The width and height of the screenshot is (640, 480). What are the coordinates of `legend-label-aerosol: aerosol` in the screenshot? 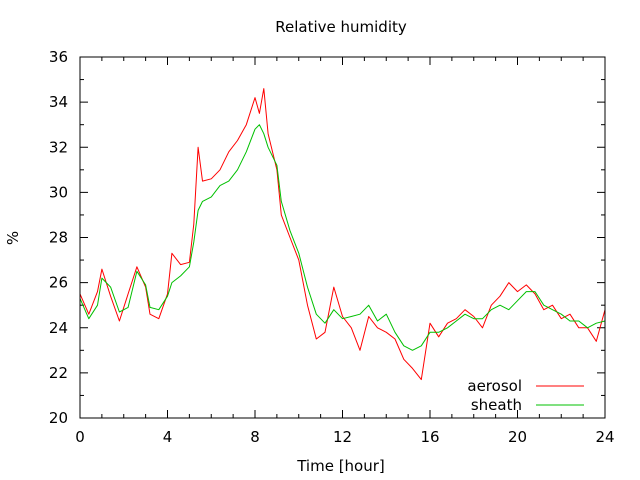 It's located at (494, 386).